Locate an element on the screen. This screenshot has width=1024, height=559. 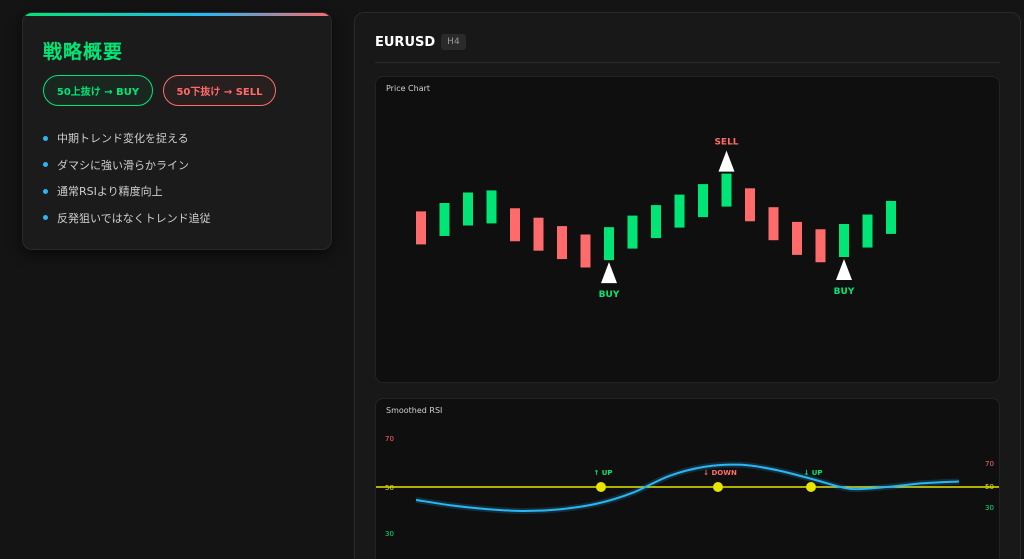
feature-item: 反発狙いではなくトレンド追従 is located at coordinates (127, 218).